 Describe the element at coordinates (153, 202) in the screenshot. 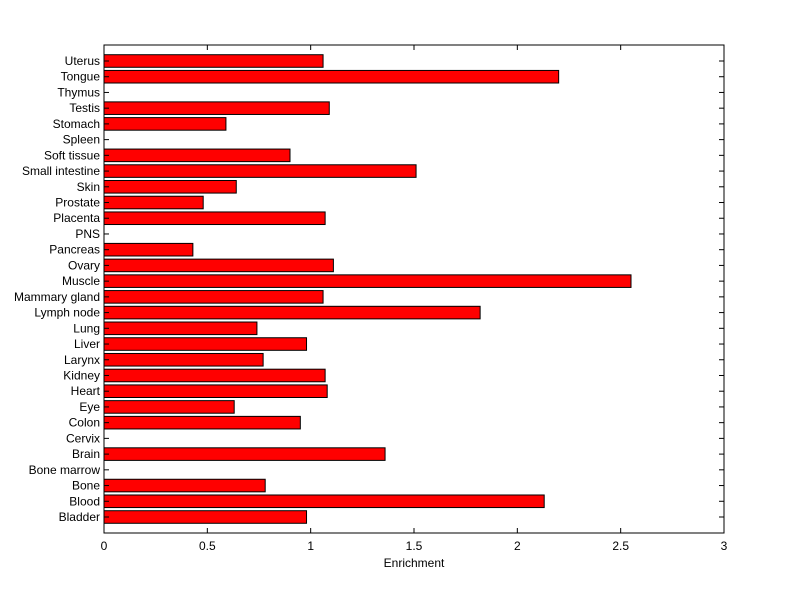

I see `bar-prostate` at that location.